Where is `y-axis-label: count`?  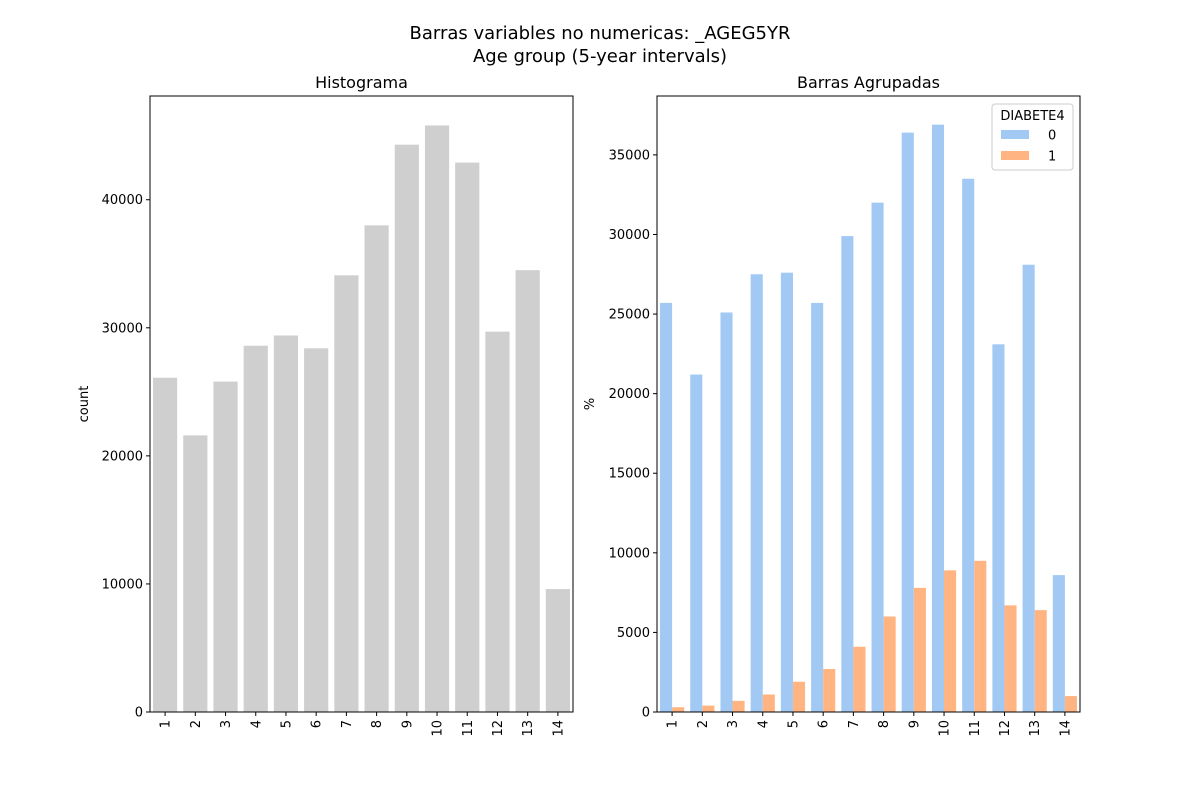
y-axis-label: count is located at coordinates (84, 404).